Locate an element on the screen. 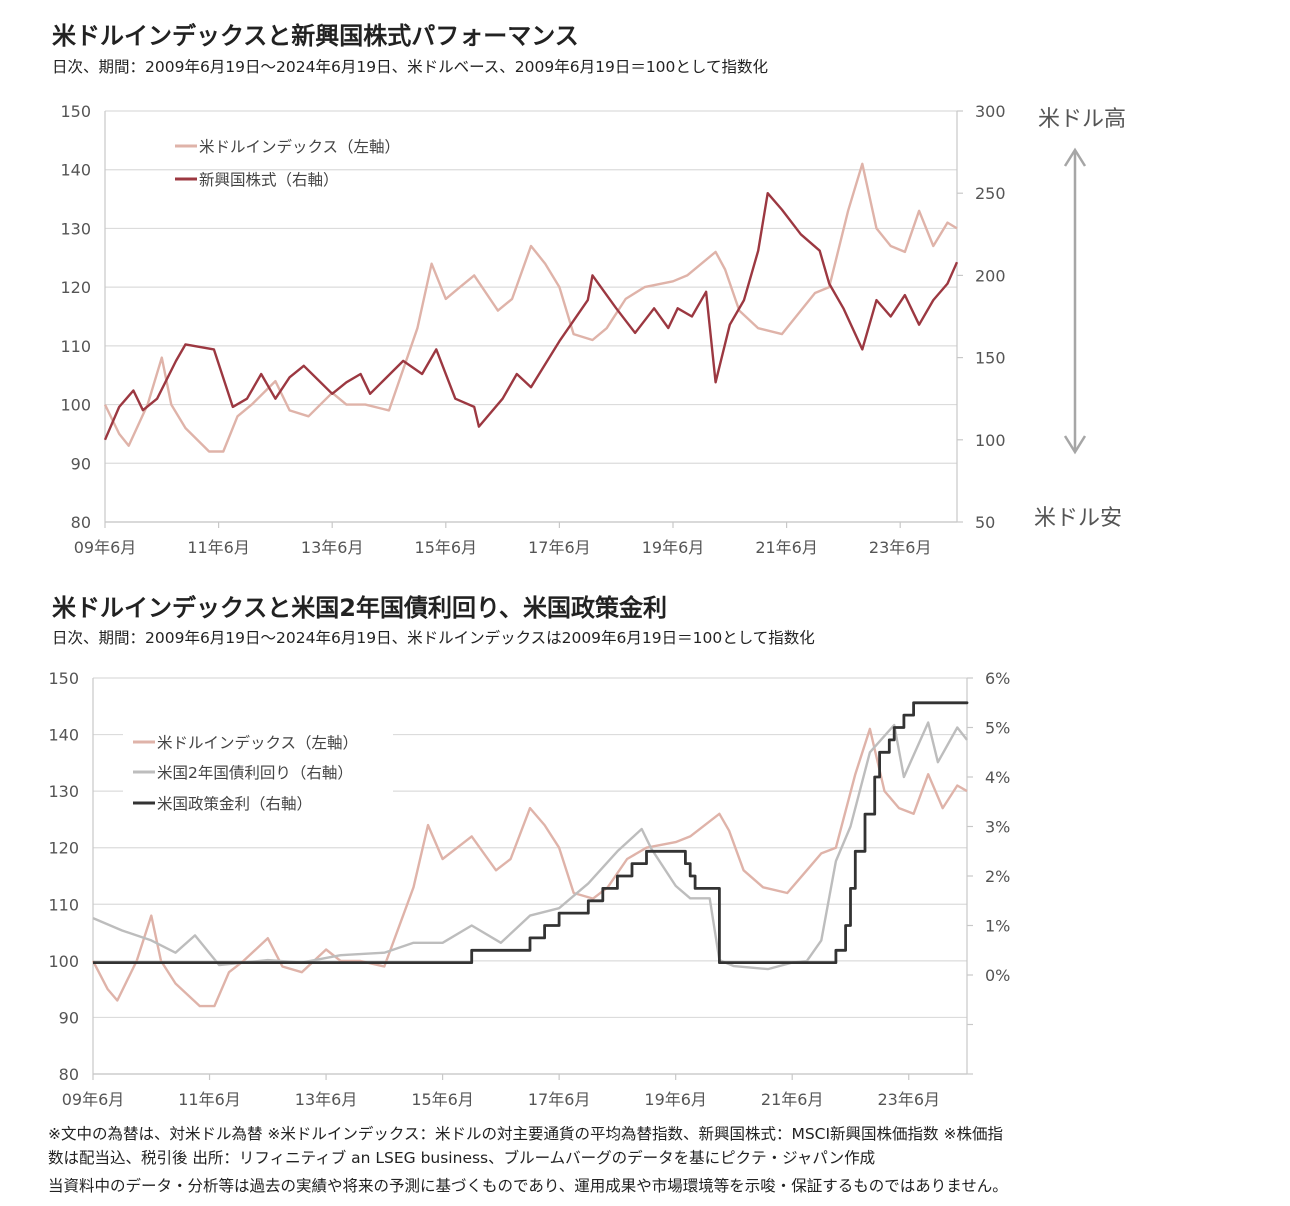  usd-weak-label: 米ドル安 is located at coordinates (1078, 518).